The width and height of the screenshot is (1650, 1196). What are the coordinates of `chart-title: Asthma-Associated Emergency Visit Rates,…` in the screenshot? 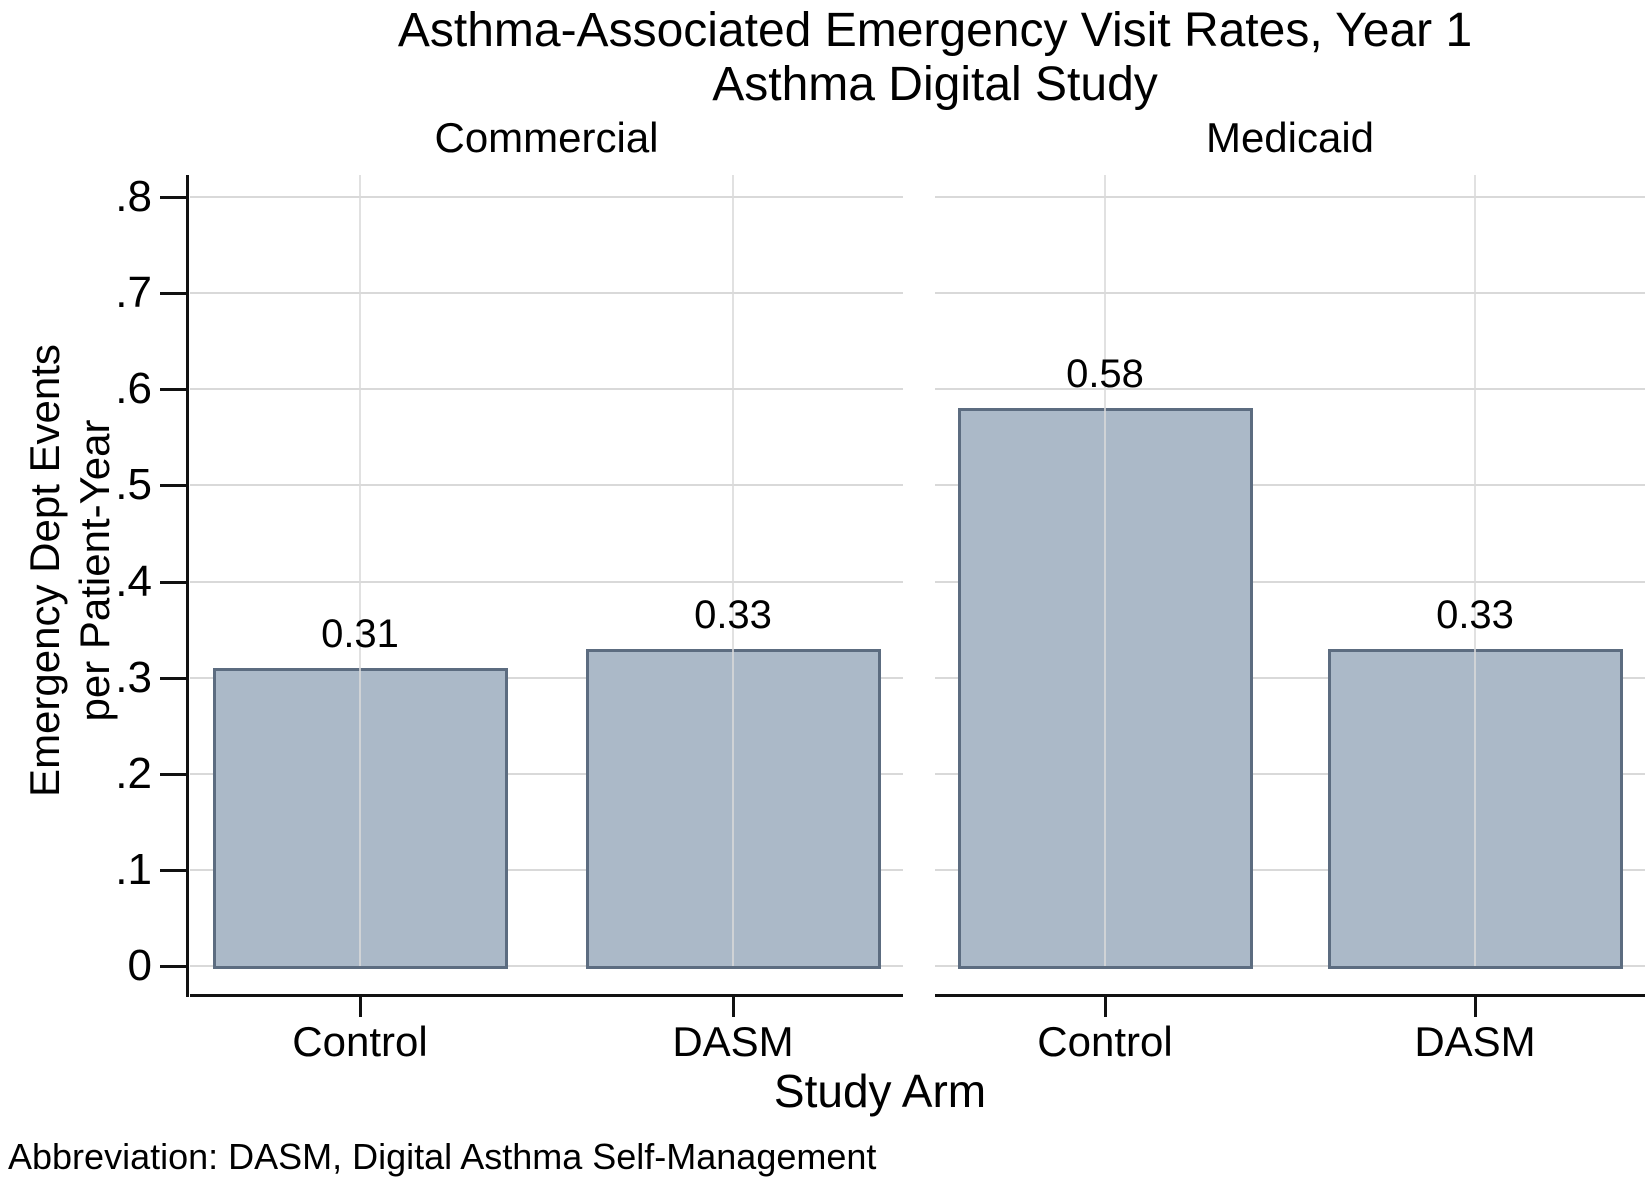 It's located at (935, 30).